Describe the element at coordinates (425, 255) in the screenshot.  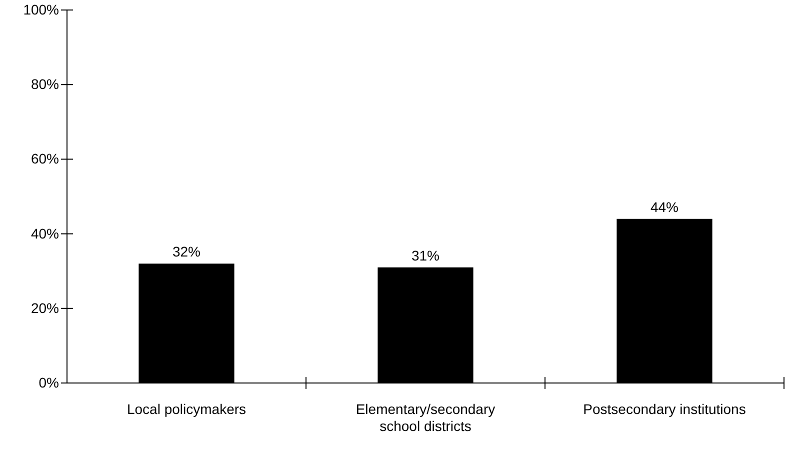
I see `data-label: 31%` at that location.